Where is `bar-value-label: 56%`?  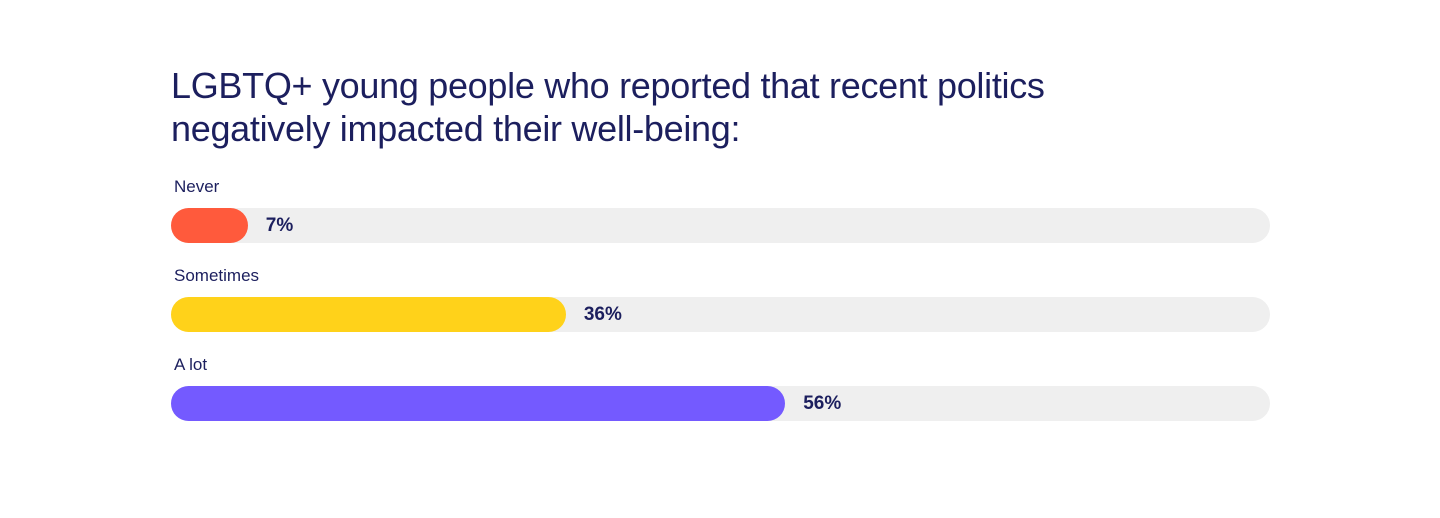
bar-value-label: 56% is located at coordinates (822, 403).